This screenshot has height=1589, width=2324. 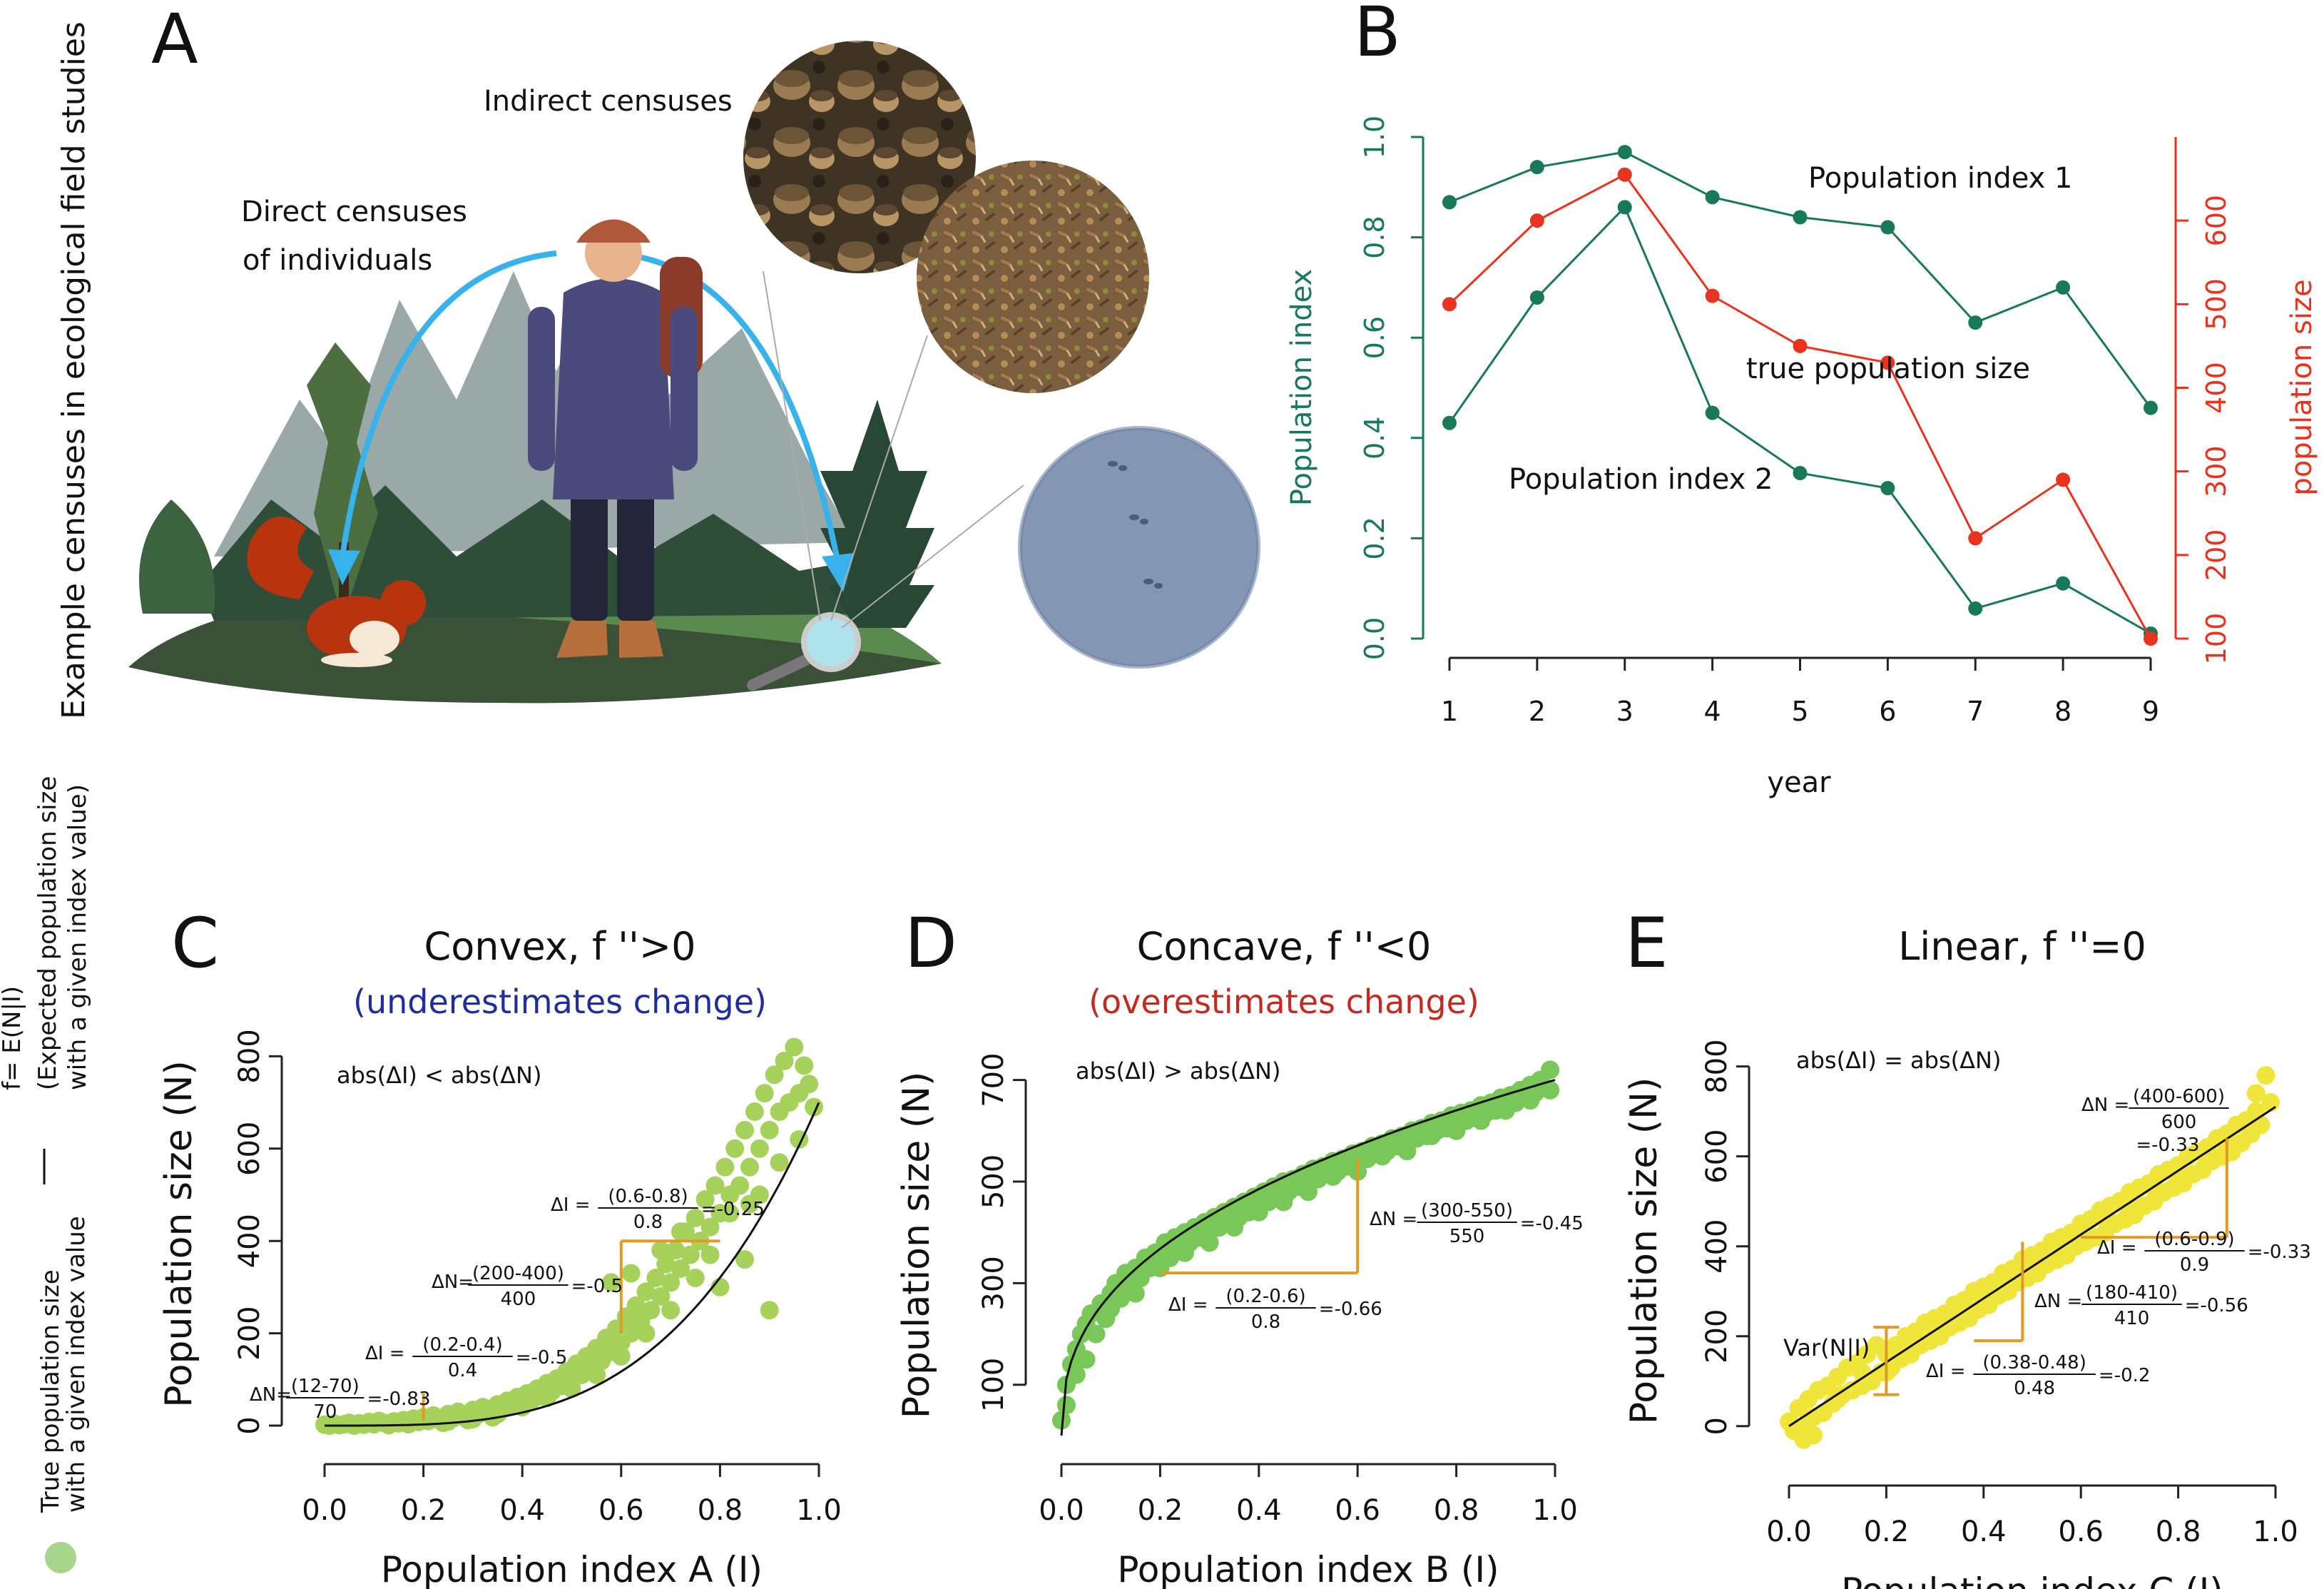 What do you see at coordinates (1717, 1246) in the screenshot?
I see `y-tick-label: 400` at bounding box center [1717, 1246].